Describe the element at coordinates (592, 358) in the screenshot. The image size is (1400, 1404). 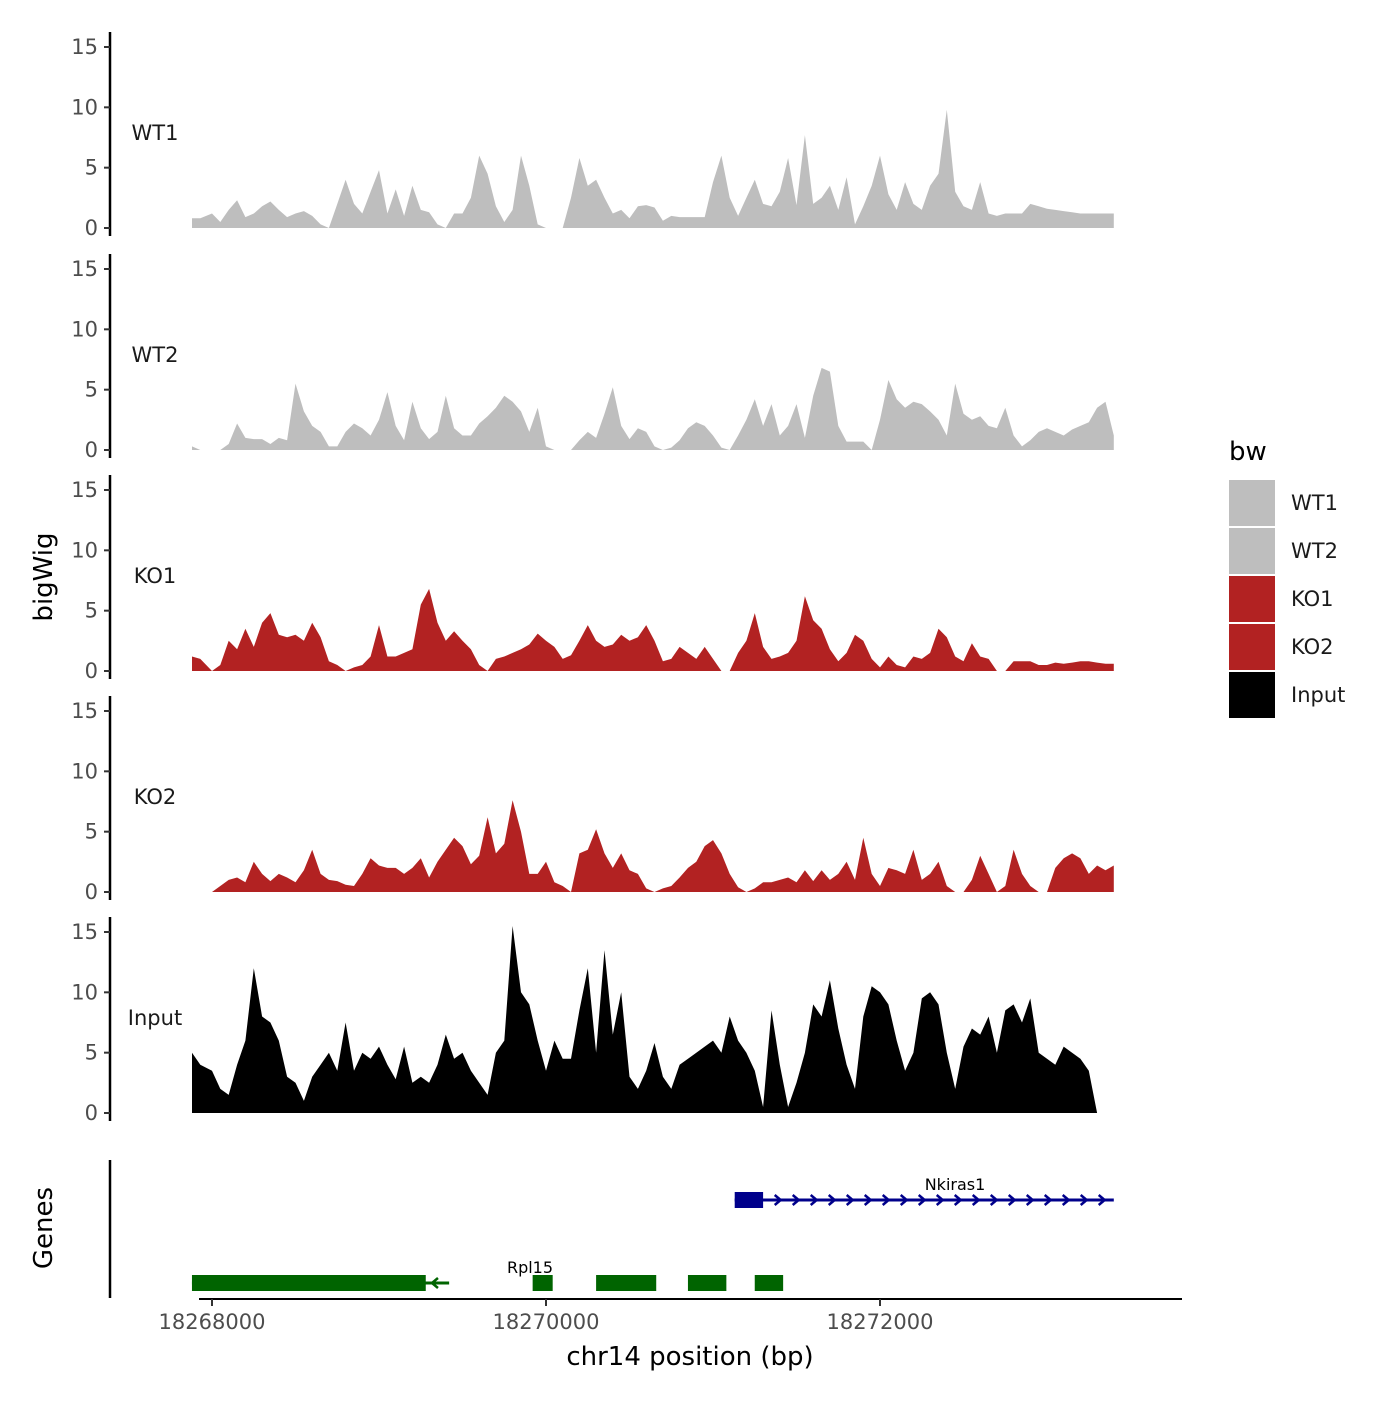
I see `track-wt2: 0 5 10 15 WT2` at that location.